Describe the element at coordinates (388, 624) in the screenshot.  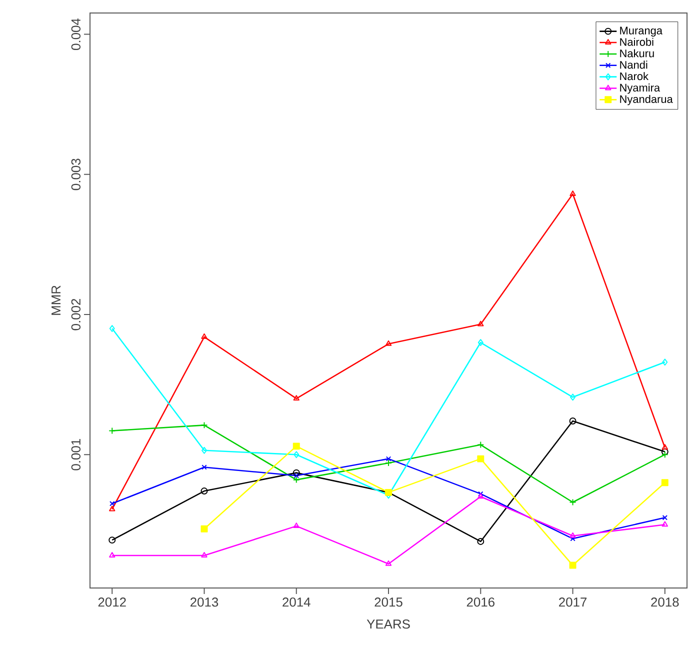
I see `x-axis-title: YEARS` at that location.